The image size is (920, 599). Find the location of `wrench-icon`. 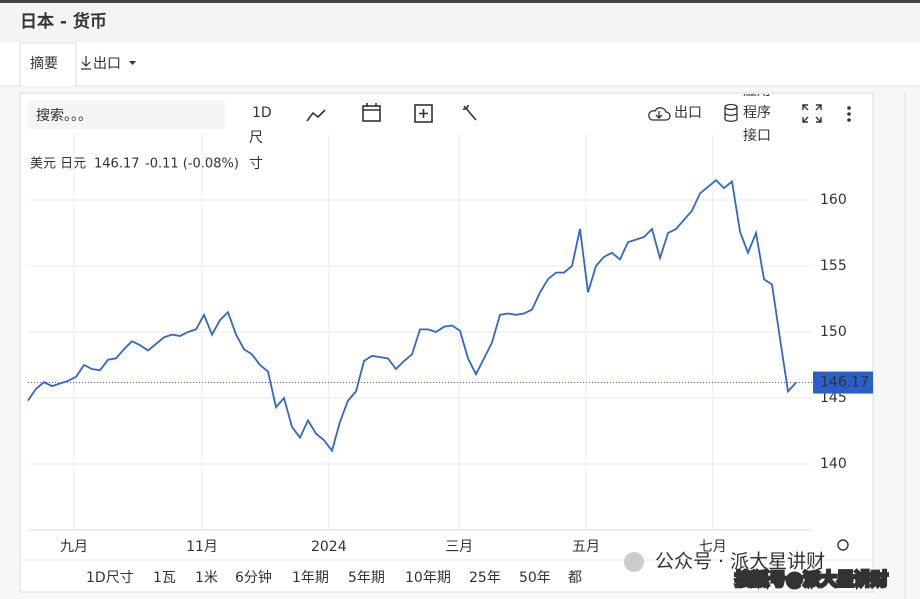

wrench-icon is located at coordinates (469, 112).